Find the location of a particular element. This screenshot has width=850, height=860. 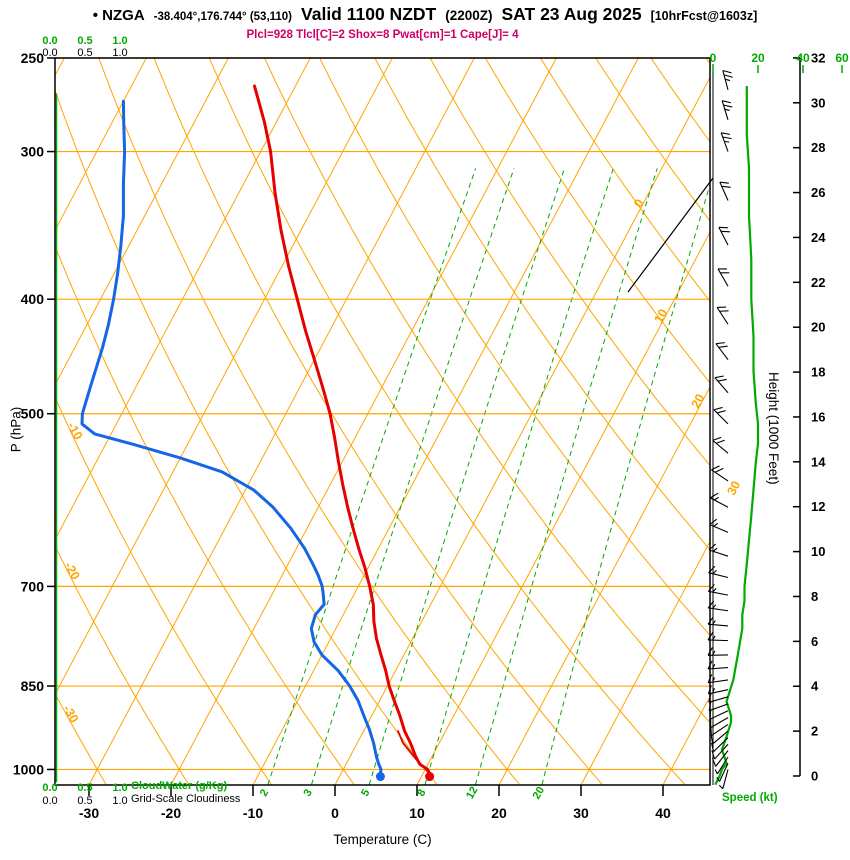

height-tick-label-14: 14 is located at coordinates (818, 461).